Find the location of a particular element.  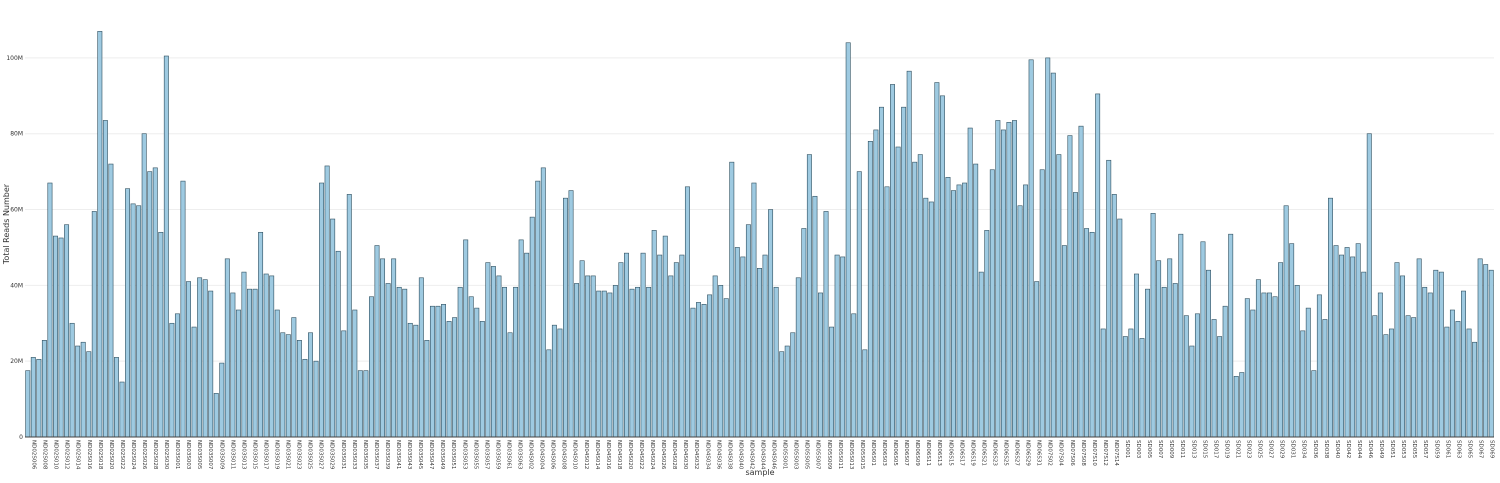

x-tick-label: ND06S15 is located at coordinates (950, 453).